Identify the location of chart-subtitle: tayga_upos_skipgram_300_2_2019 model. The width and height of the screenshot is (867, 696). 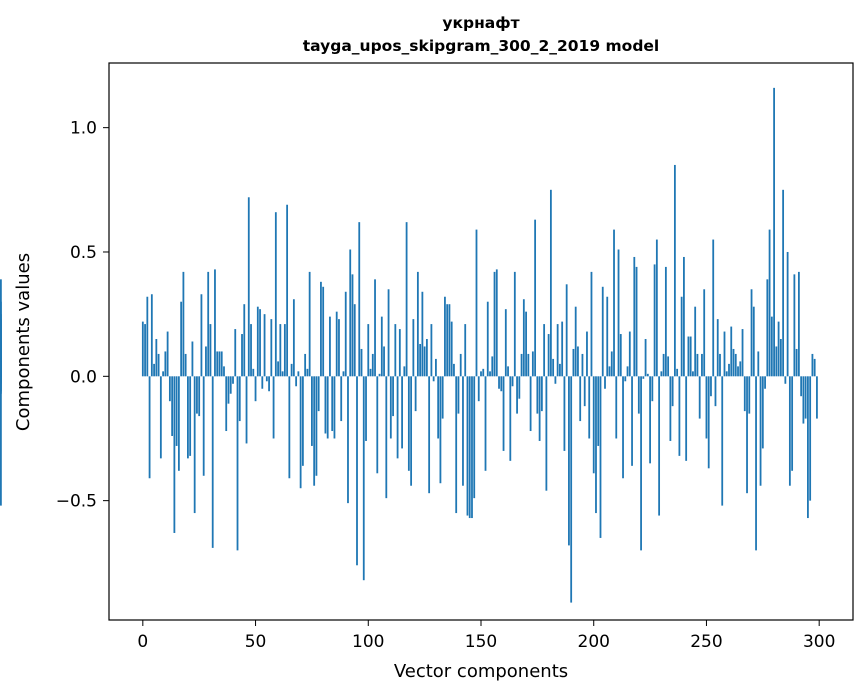
(481, 46).